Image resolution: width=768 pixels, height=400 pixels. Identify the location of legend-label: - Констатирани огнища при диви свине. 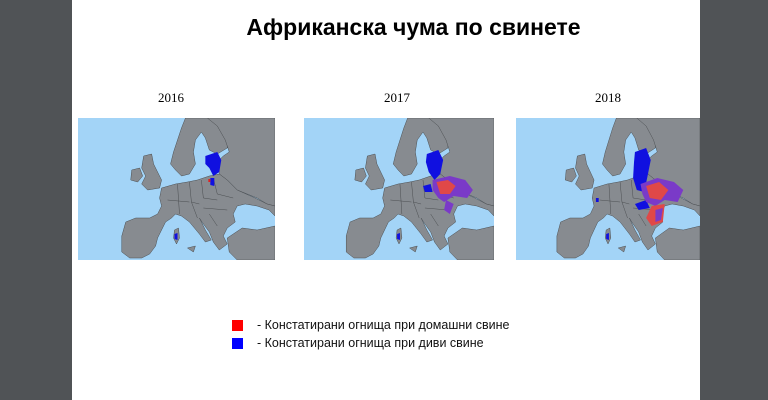
(370, 343).